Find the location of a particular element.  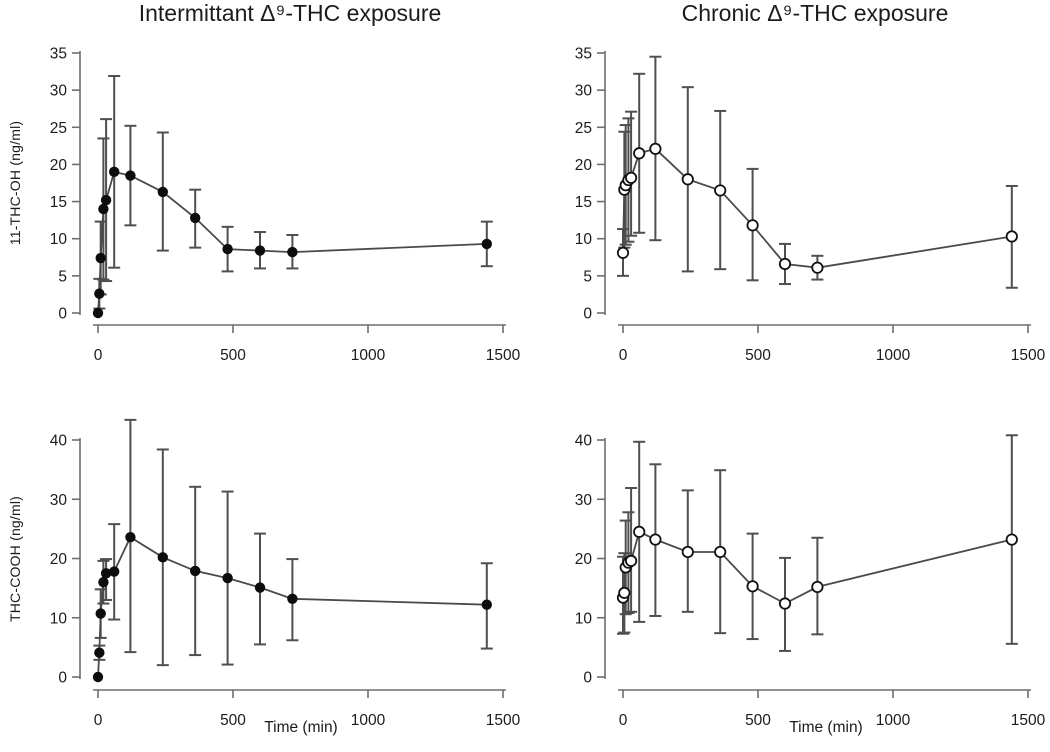

panel-title: Chronic Δ⁹-THC exposure is located at coordinates (815, 13).